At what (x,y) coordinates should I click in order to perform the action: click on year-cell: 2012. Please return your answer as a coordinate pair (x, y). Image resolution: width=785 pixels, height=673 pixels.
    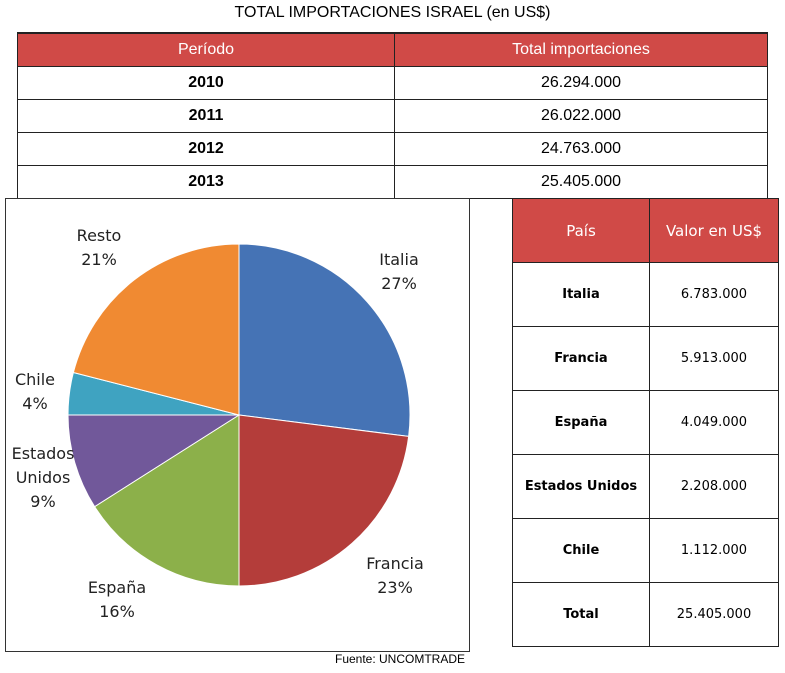
    Looking at the image, I should click on (206, 149).